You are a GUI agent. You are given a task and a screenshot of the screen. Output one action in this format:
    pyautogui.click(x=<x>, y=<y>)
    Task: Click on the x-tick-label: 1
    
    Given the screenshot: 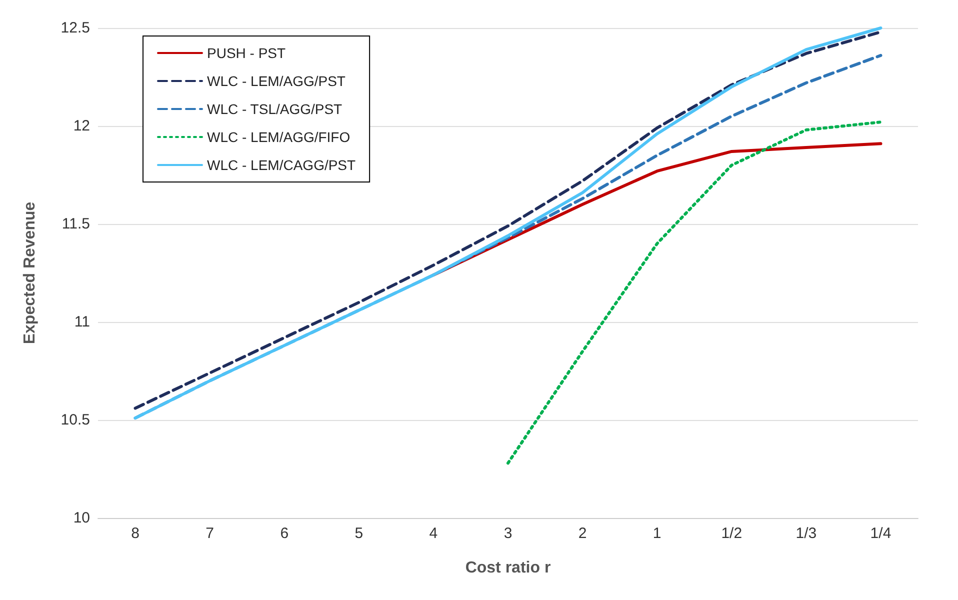 What is the action you would take?
    pyautogui.click(x=657, y=533)
    